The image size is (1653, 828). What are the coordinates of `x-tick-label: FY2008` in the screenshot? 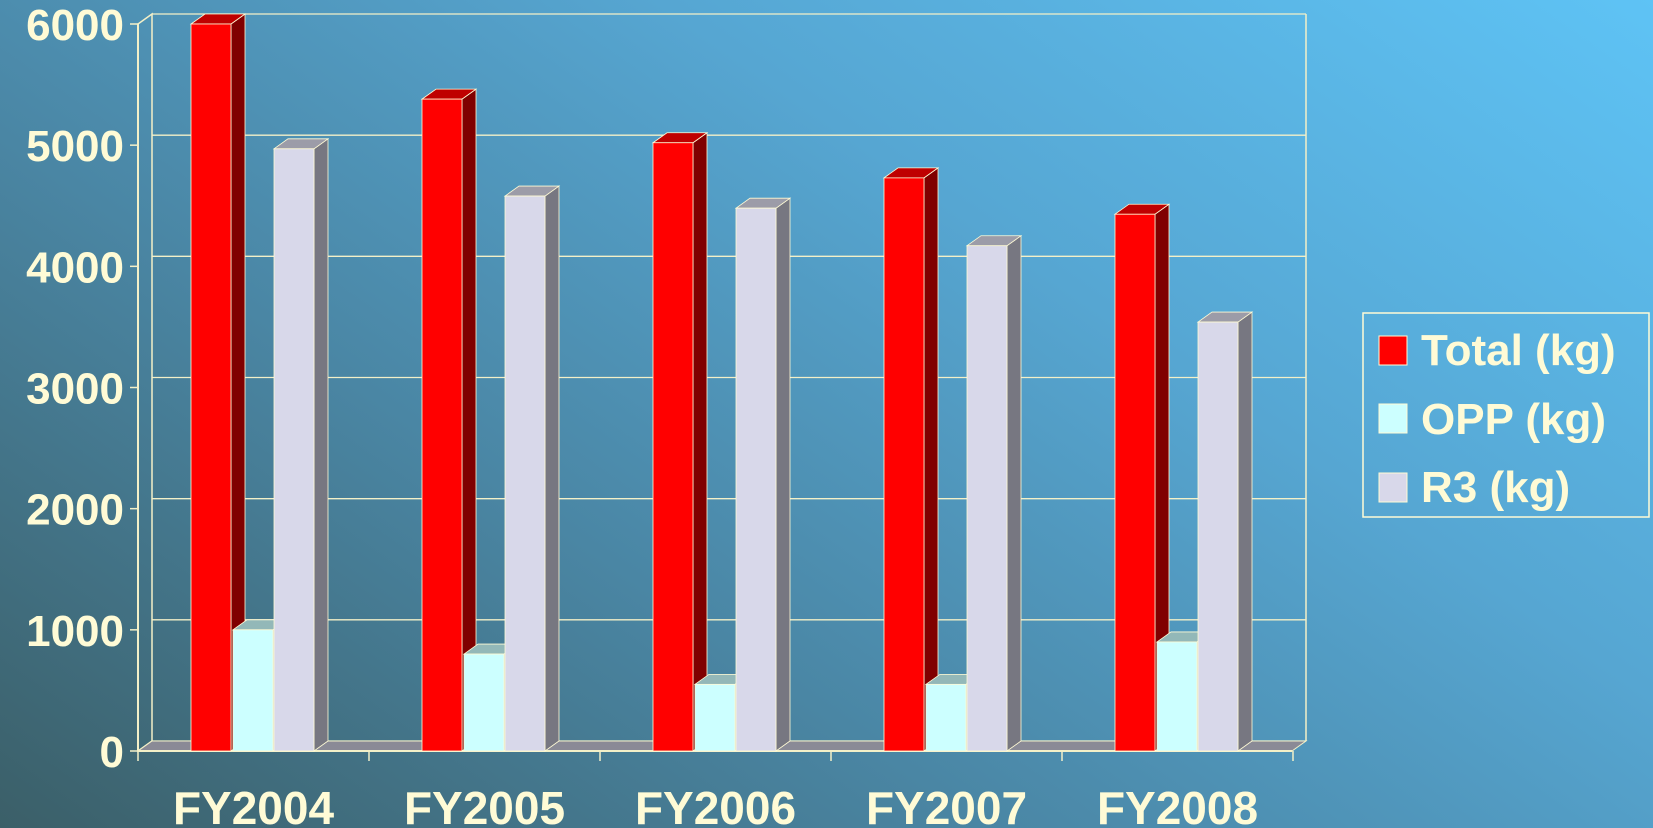 It's located at (1177, 805).